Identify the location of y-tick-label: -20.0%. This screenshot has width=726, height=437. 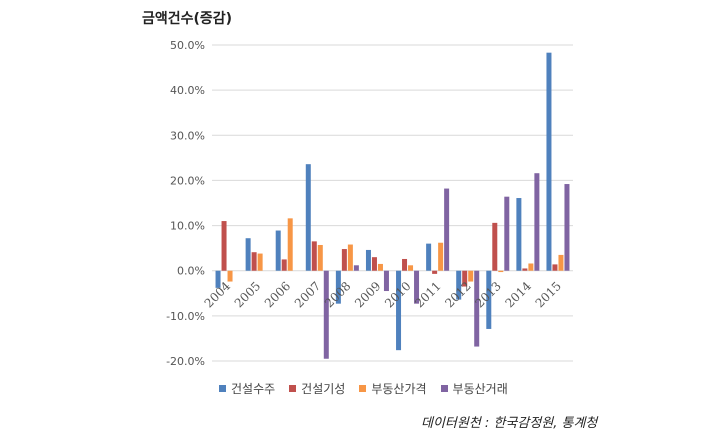
(185, 361).